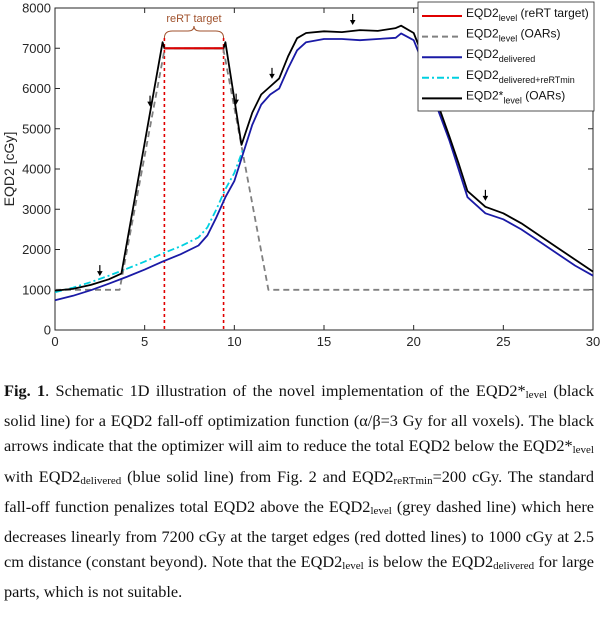  What do you see at coordinates (353, 566) in the screenshot?
I see `caption-sub-6: level` at bounding box center [353, 566].